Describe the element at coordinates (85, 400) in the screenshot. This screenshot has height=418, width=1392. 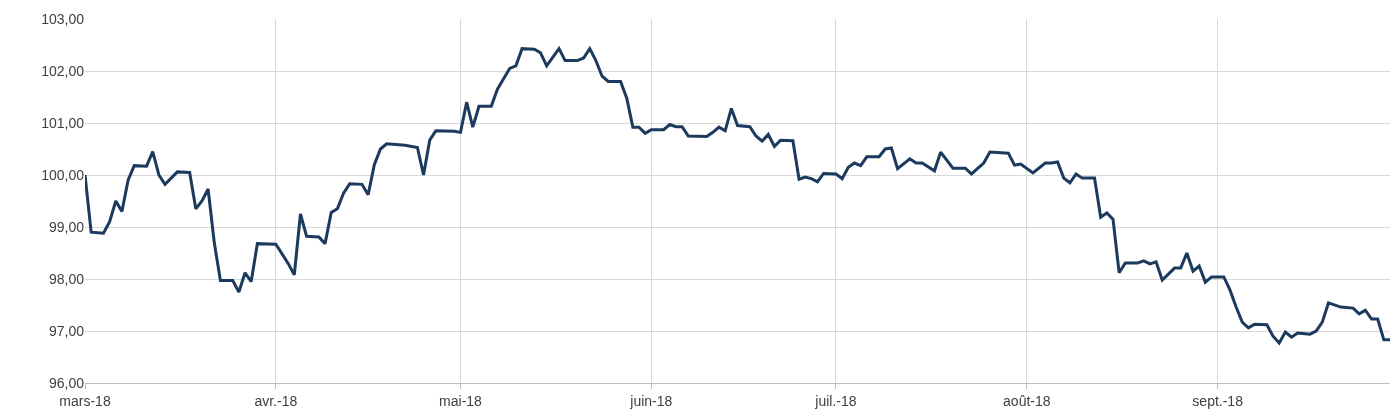
I see `x-tick-label: mars-18` at that location.